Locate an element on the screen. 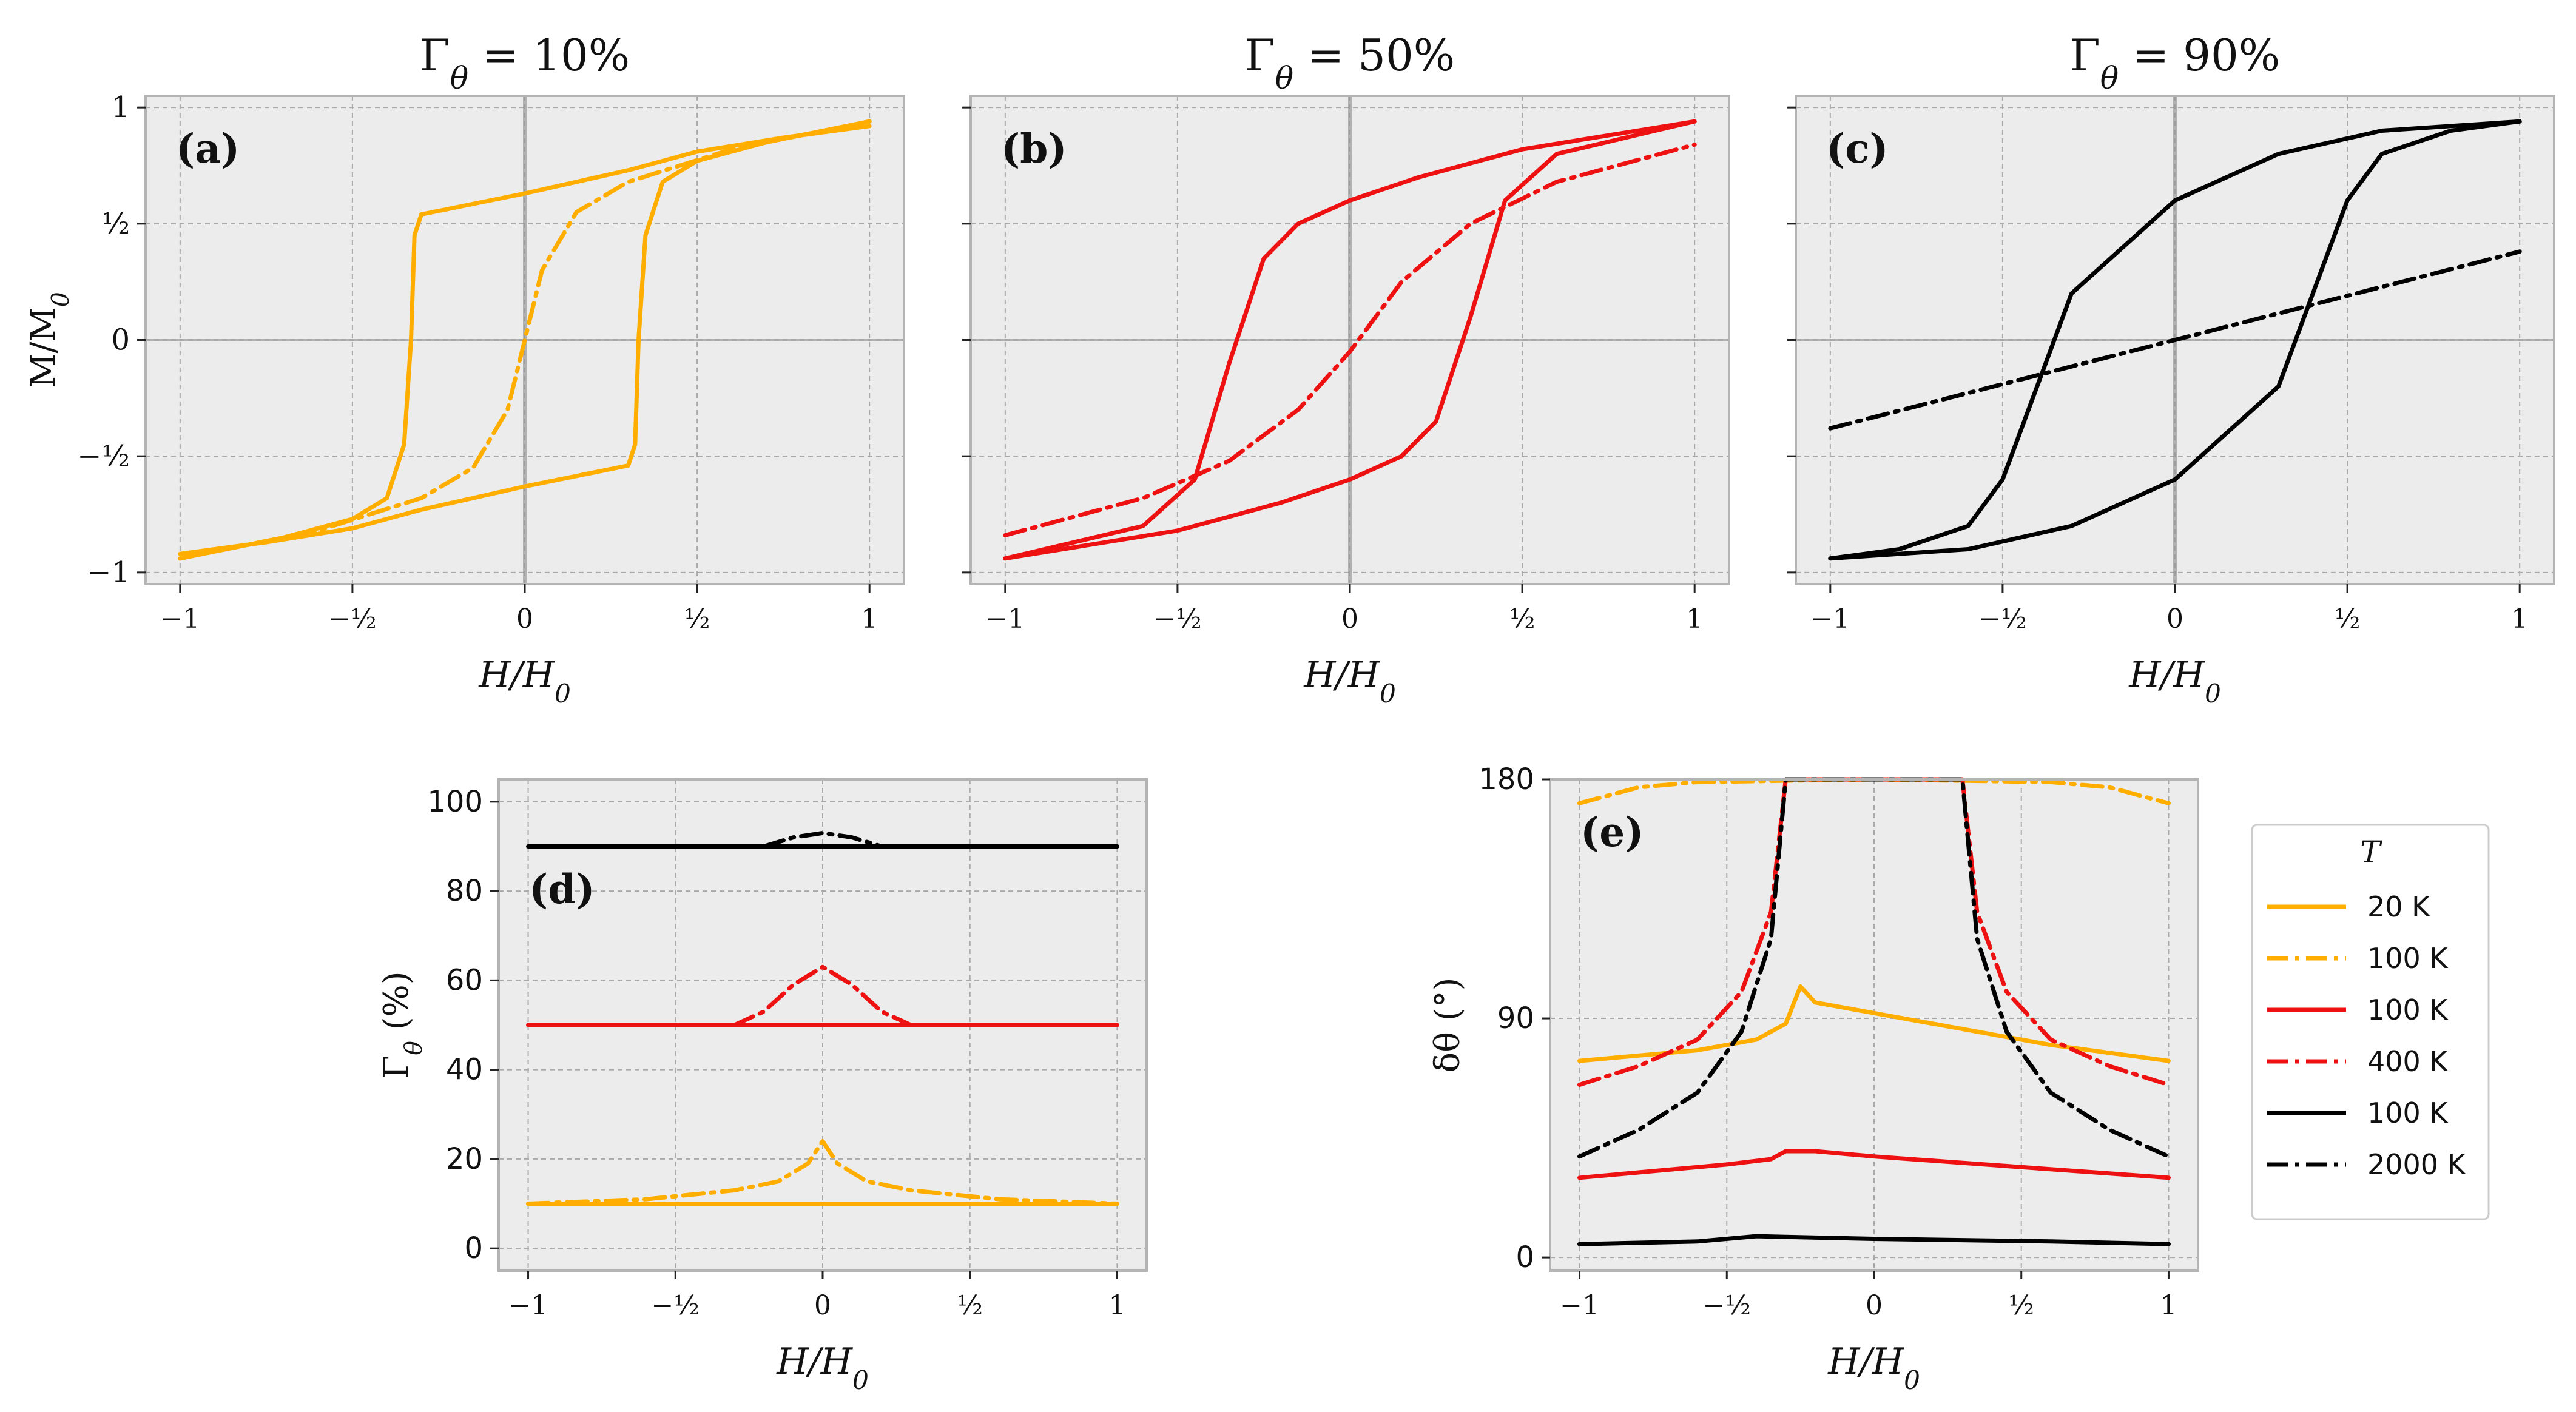  panel-title: Γθ = 10% is located at coordinates (525, 63).